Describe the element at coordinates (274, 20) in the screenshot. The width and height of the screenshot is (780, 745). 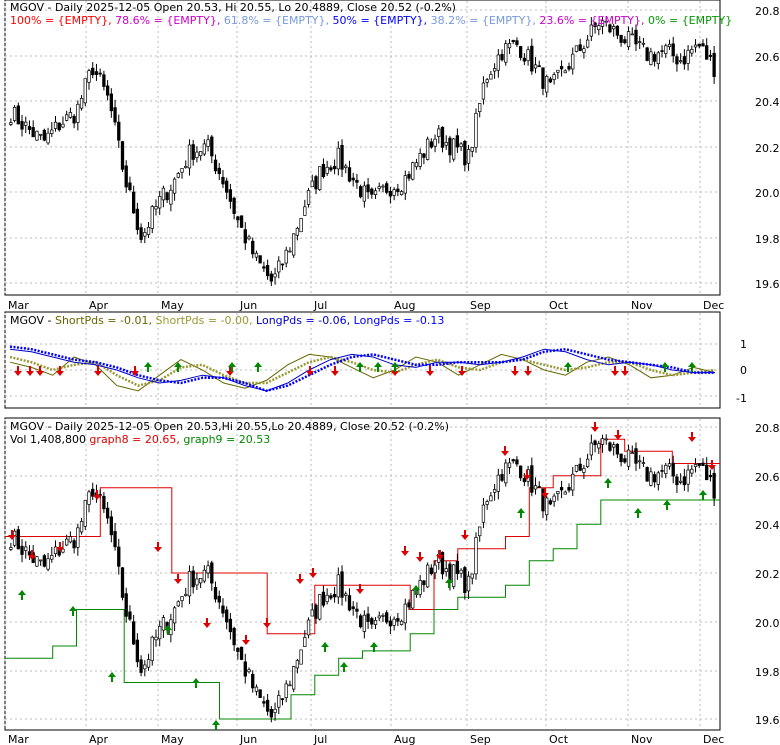
I see `legend-entry: 61.8% = {EMPTY},` at that location.